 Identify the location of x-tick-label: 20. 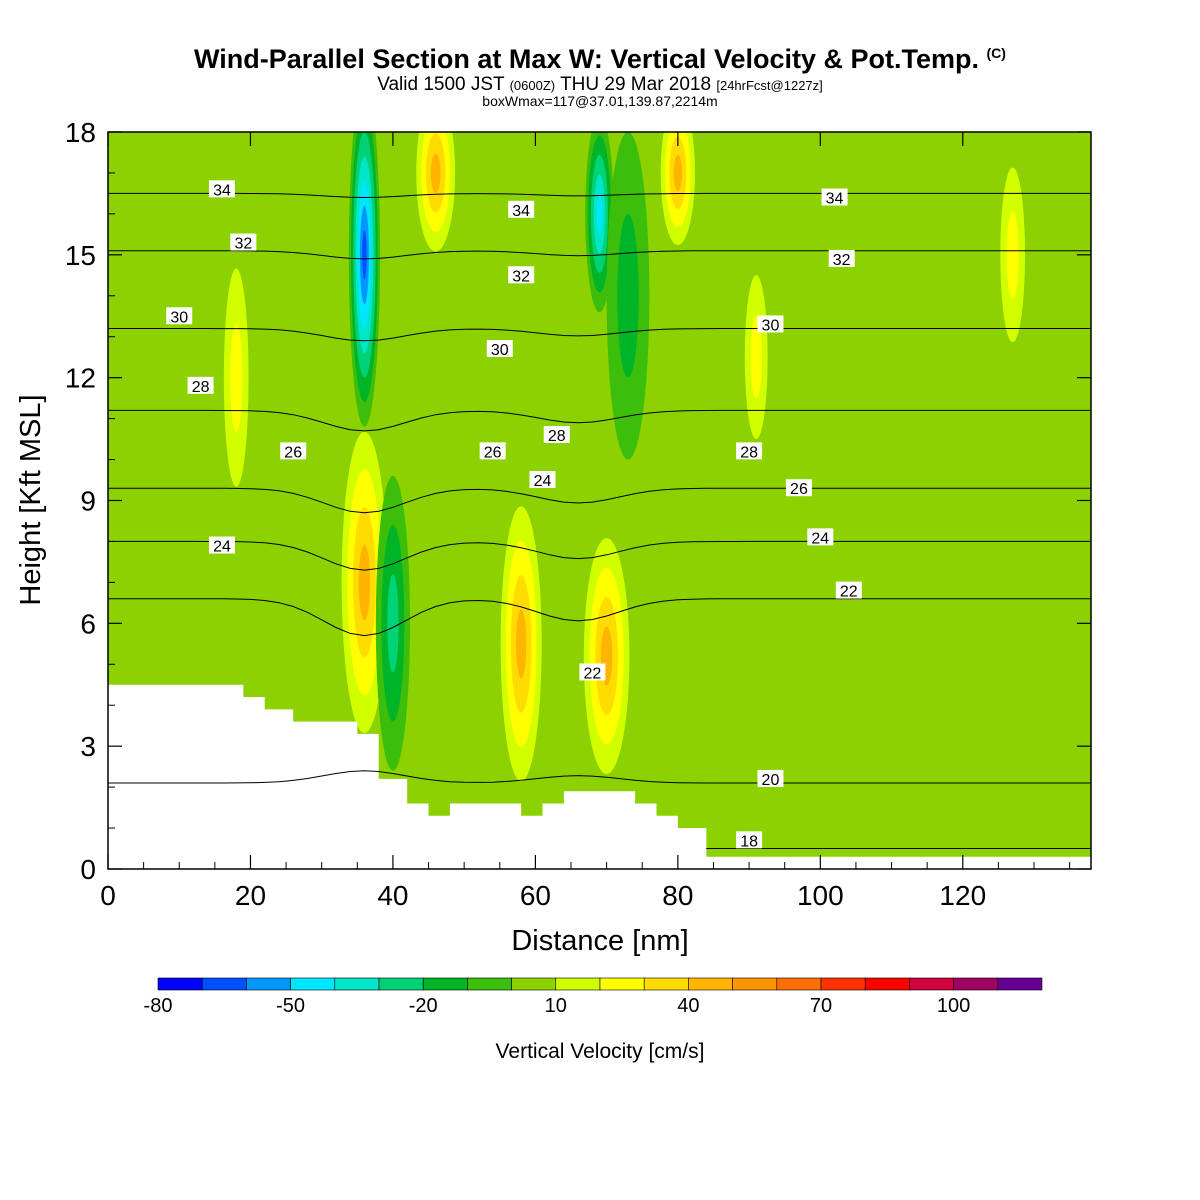
(250, 895).